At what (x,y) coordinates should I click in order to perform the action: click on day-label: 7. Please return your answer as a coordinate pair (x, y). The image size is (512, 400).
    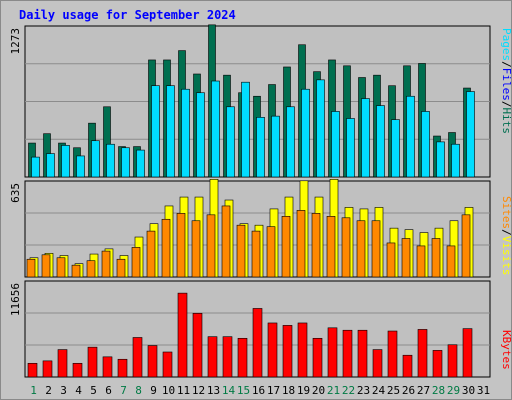
    Looking at the image, I should click on (123, 390).